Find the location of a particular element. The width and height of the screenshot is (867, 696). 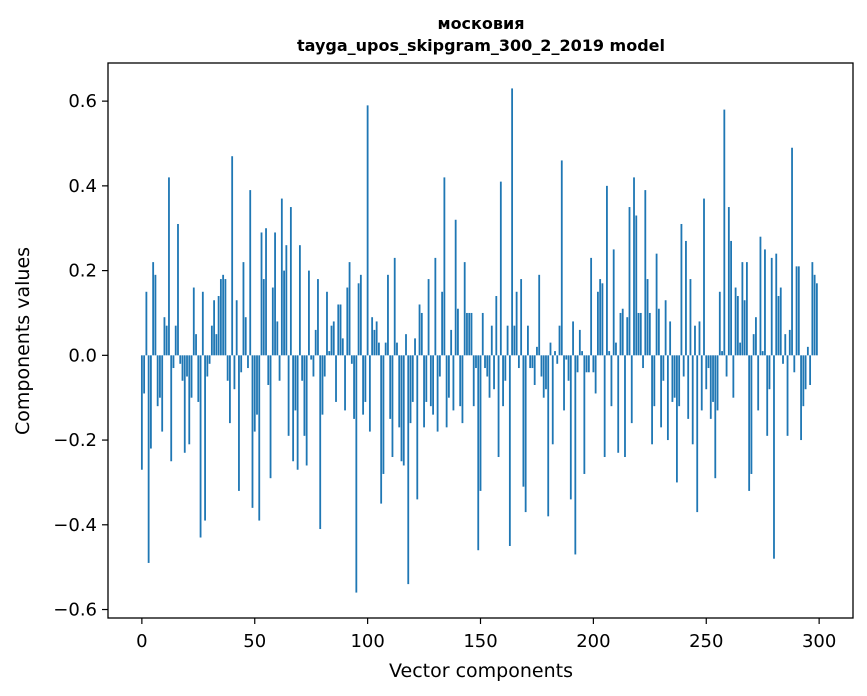

y-tick-label: 0.2 is located at coordinates (82, 271).